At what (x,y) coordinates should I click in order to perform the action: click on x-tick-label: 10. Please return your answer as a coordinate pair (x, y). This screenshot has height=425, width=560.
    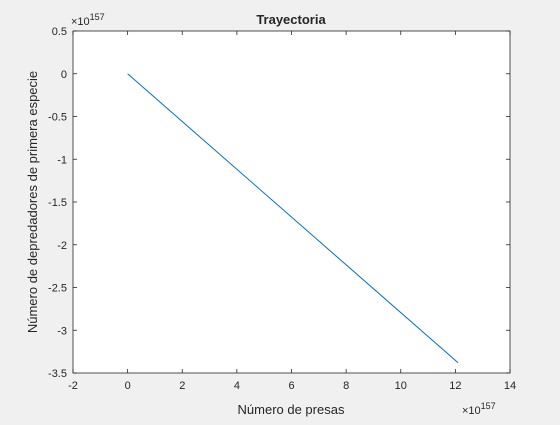
    Looking at the image, I should click on (401, 386).